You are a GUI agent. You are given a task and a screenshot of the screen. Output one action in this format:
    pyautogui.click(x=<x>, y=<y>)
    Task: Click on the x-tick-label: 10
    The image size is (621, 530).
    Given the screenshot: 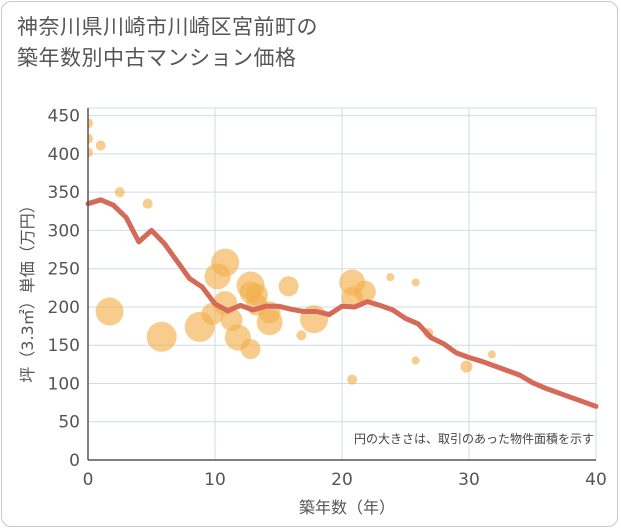 What is the action you would take?
    pyautogui.click(x=215, y=480)
    